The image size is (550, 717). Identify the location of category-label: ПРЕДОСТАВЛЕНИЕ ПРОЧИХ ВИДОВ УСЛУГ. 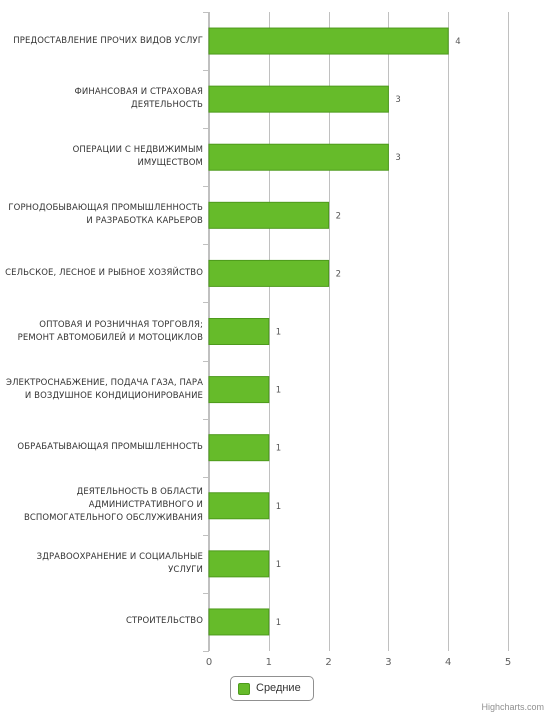
(101, 41).